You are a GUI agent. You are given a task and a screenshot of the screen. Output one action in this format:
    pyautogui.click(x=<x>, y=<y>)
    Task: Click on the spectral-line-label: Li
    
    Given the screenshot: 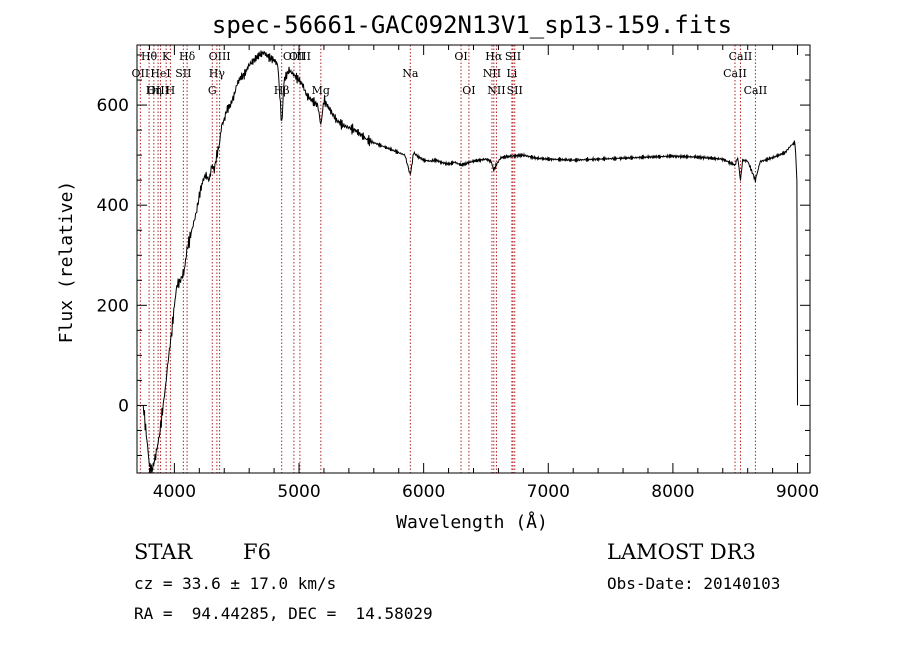 What is the action you would take?
    pyautogui.click(x=511, y=73)
    